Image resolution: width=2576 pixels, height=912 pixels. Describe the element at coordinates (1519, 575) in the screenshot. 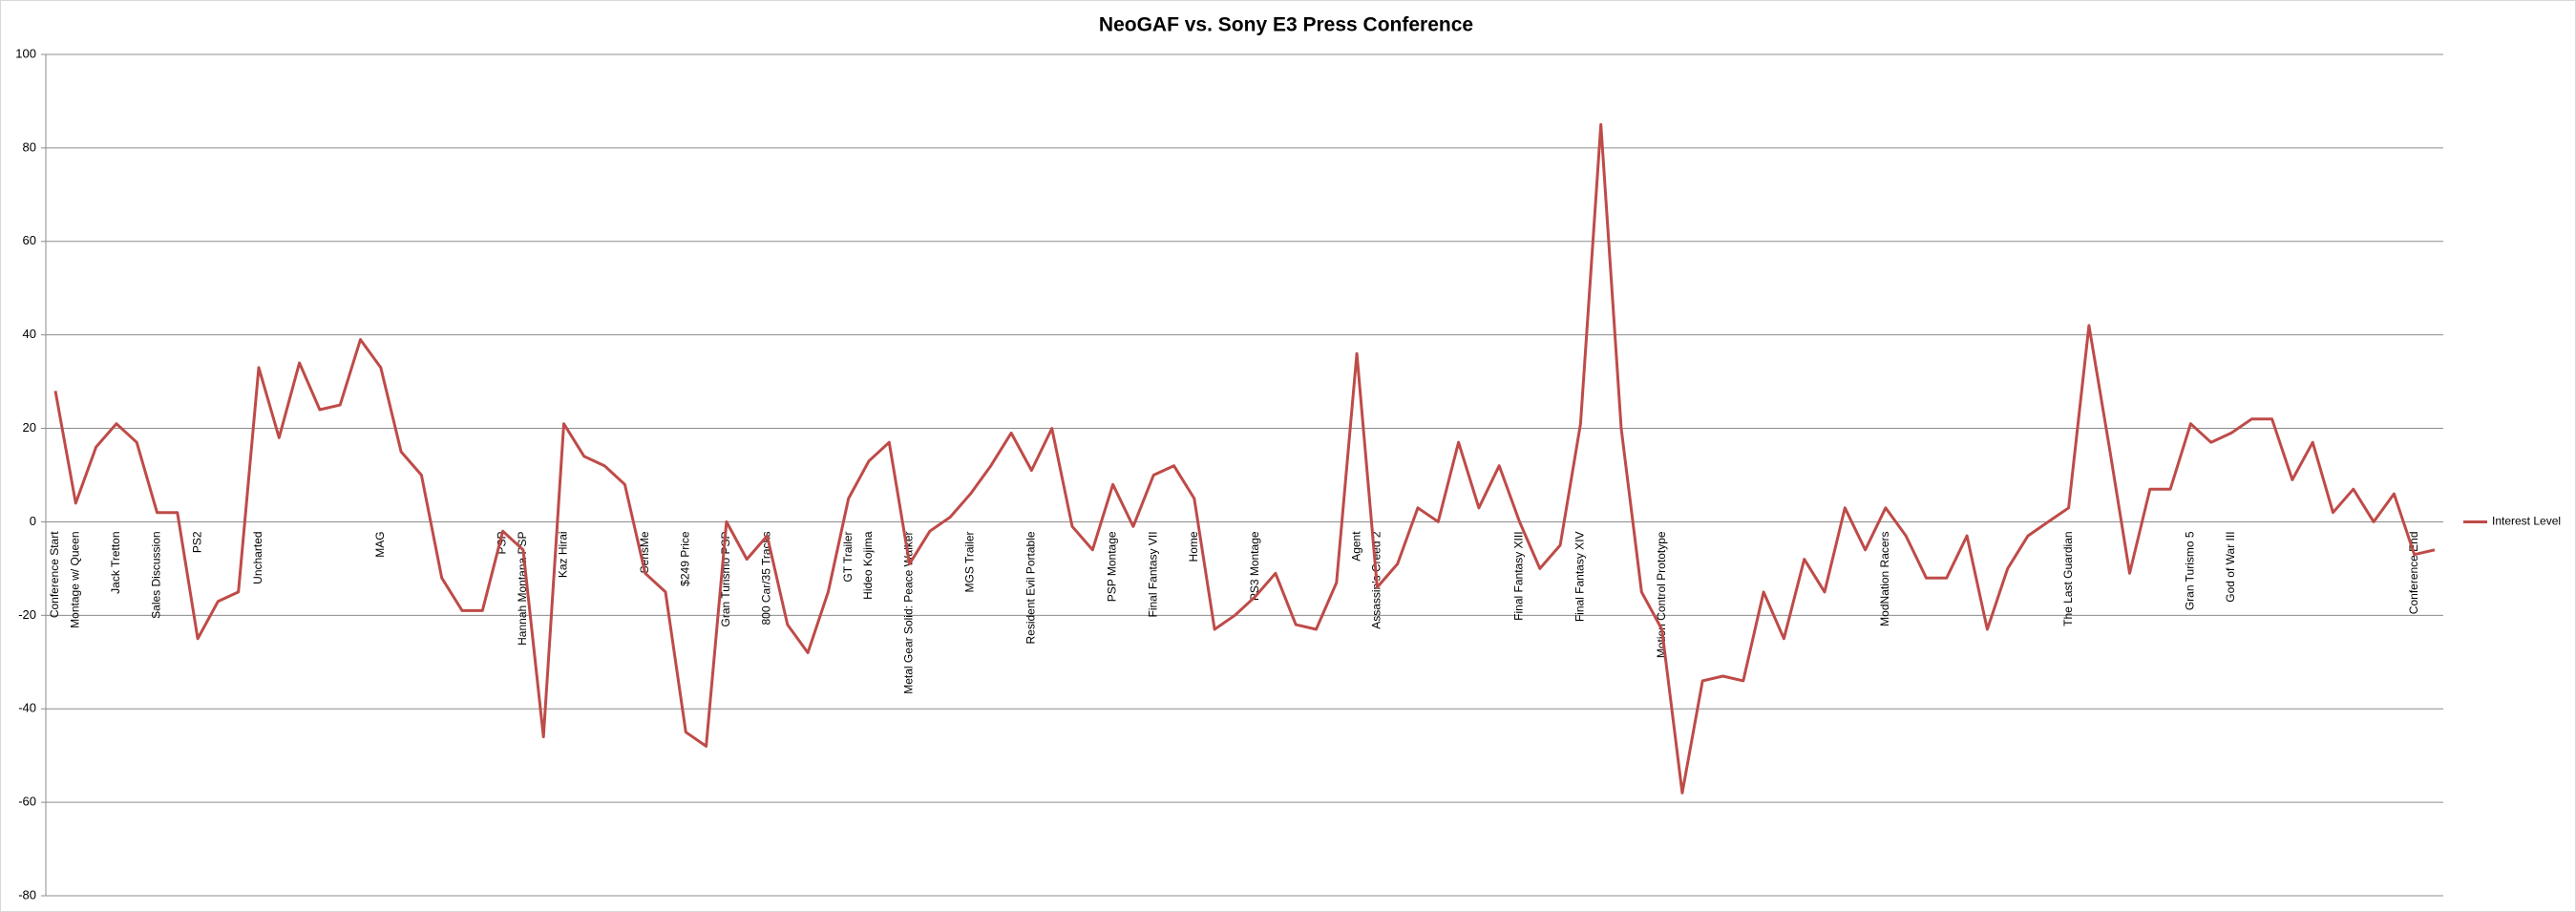

I see `x-tick-label: Final Fantasy XIII` at that location.